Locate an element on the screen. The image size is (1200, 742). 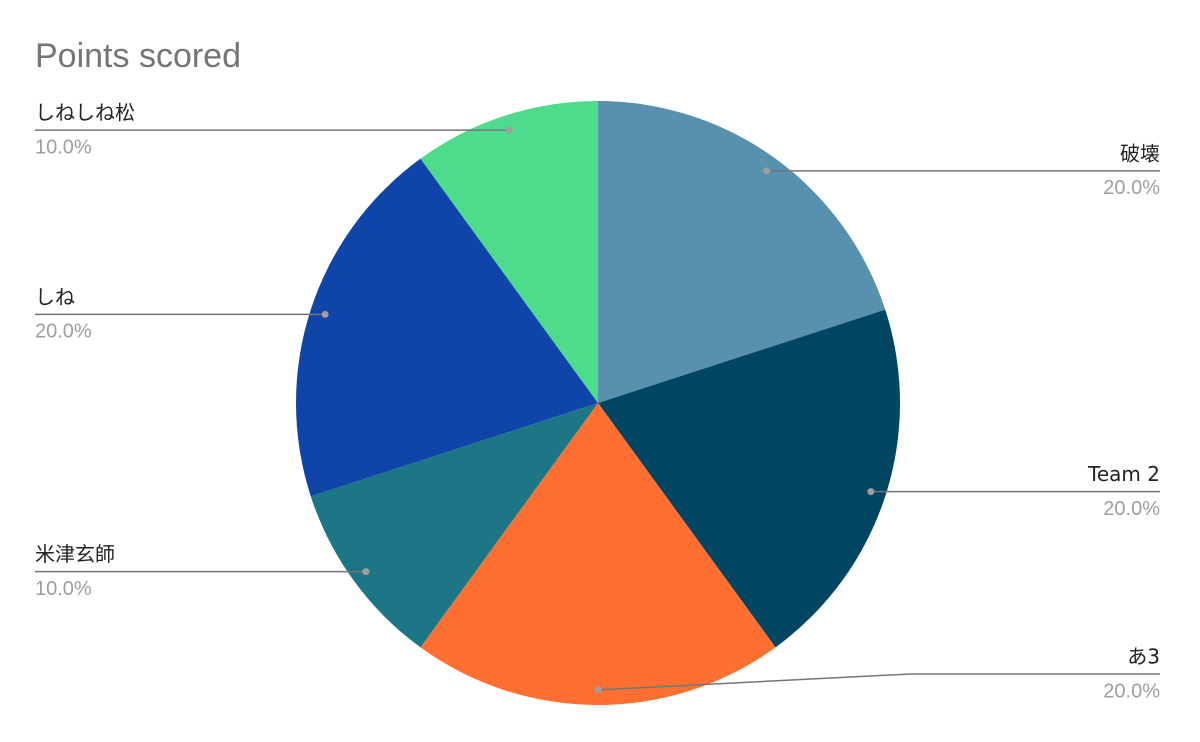
slice-label: あ3 is located at coordinates (1143, 657).